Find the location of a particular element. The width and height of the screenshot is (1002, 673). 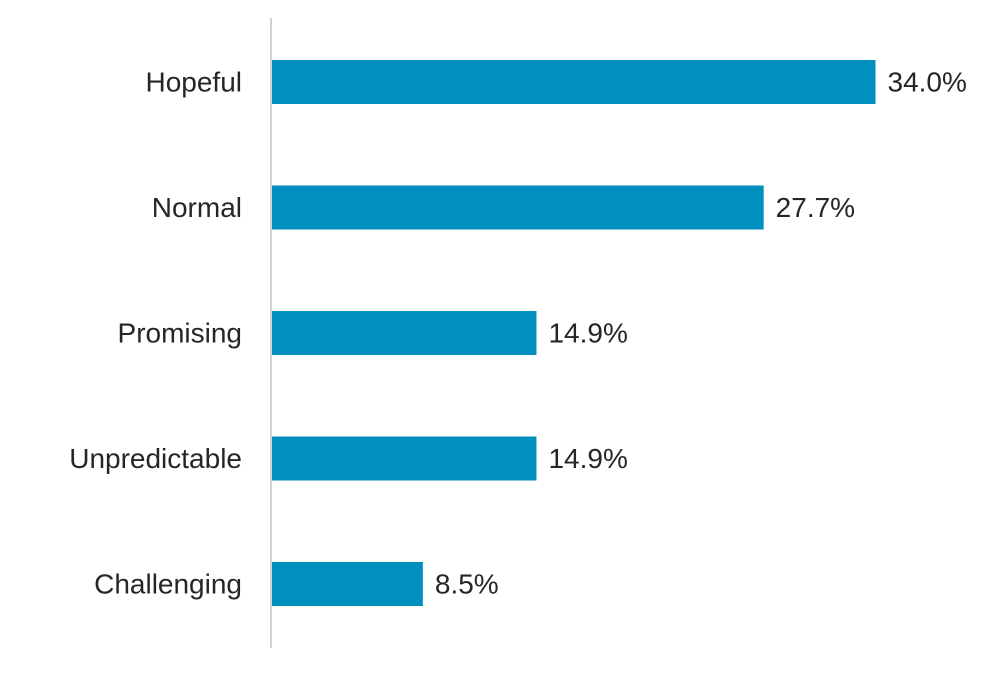

category-label-hopeful: Hopeful is located at coordinates (193, 82).